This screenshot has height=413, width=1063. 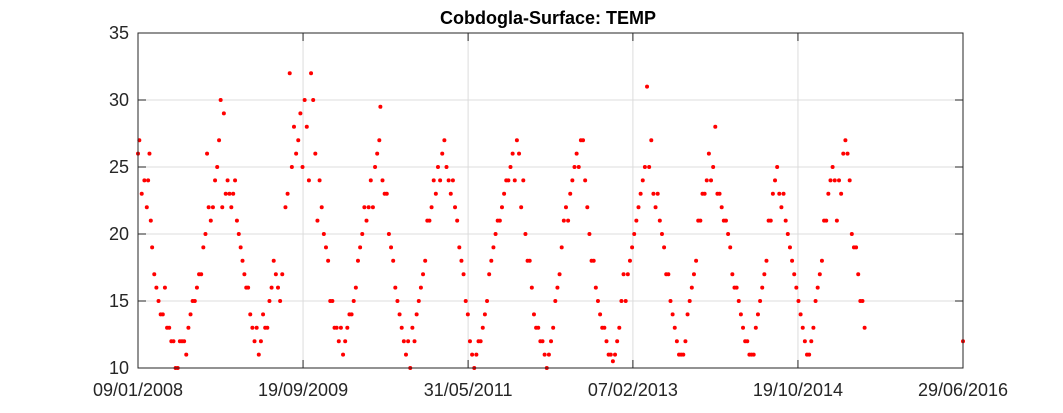 I want to click on y-tick-label: 20, so click(x=119, y=234).